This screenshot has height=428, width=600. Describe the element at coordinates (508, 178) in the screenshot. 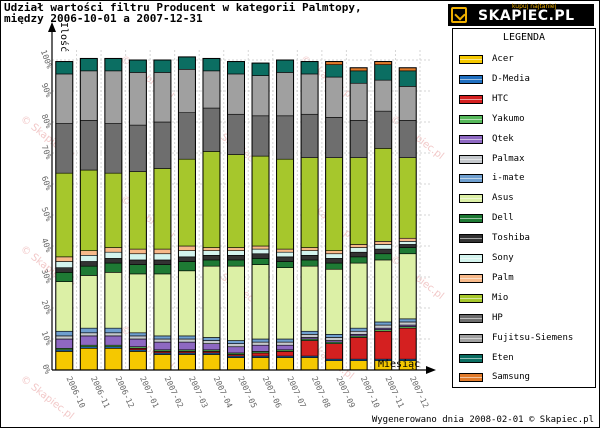

I see `legend-label: i-mate` at that location.